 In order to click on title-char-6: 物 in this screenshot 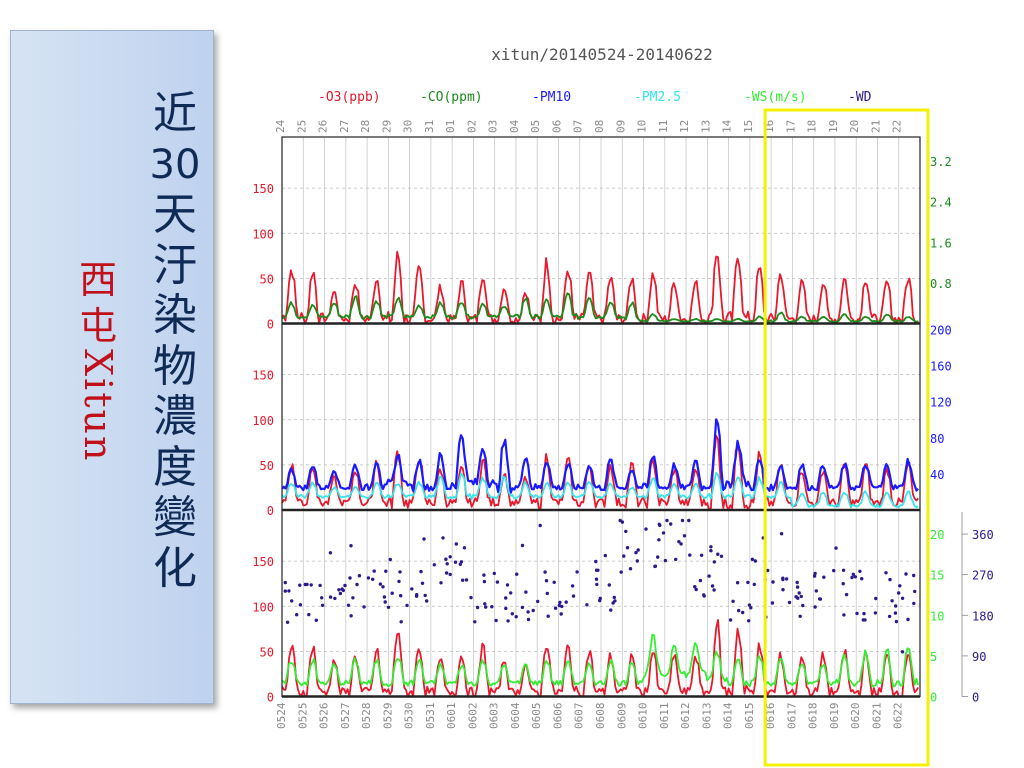, I will do `click(175, 366)`.